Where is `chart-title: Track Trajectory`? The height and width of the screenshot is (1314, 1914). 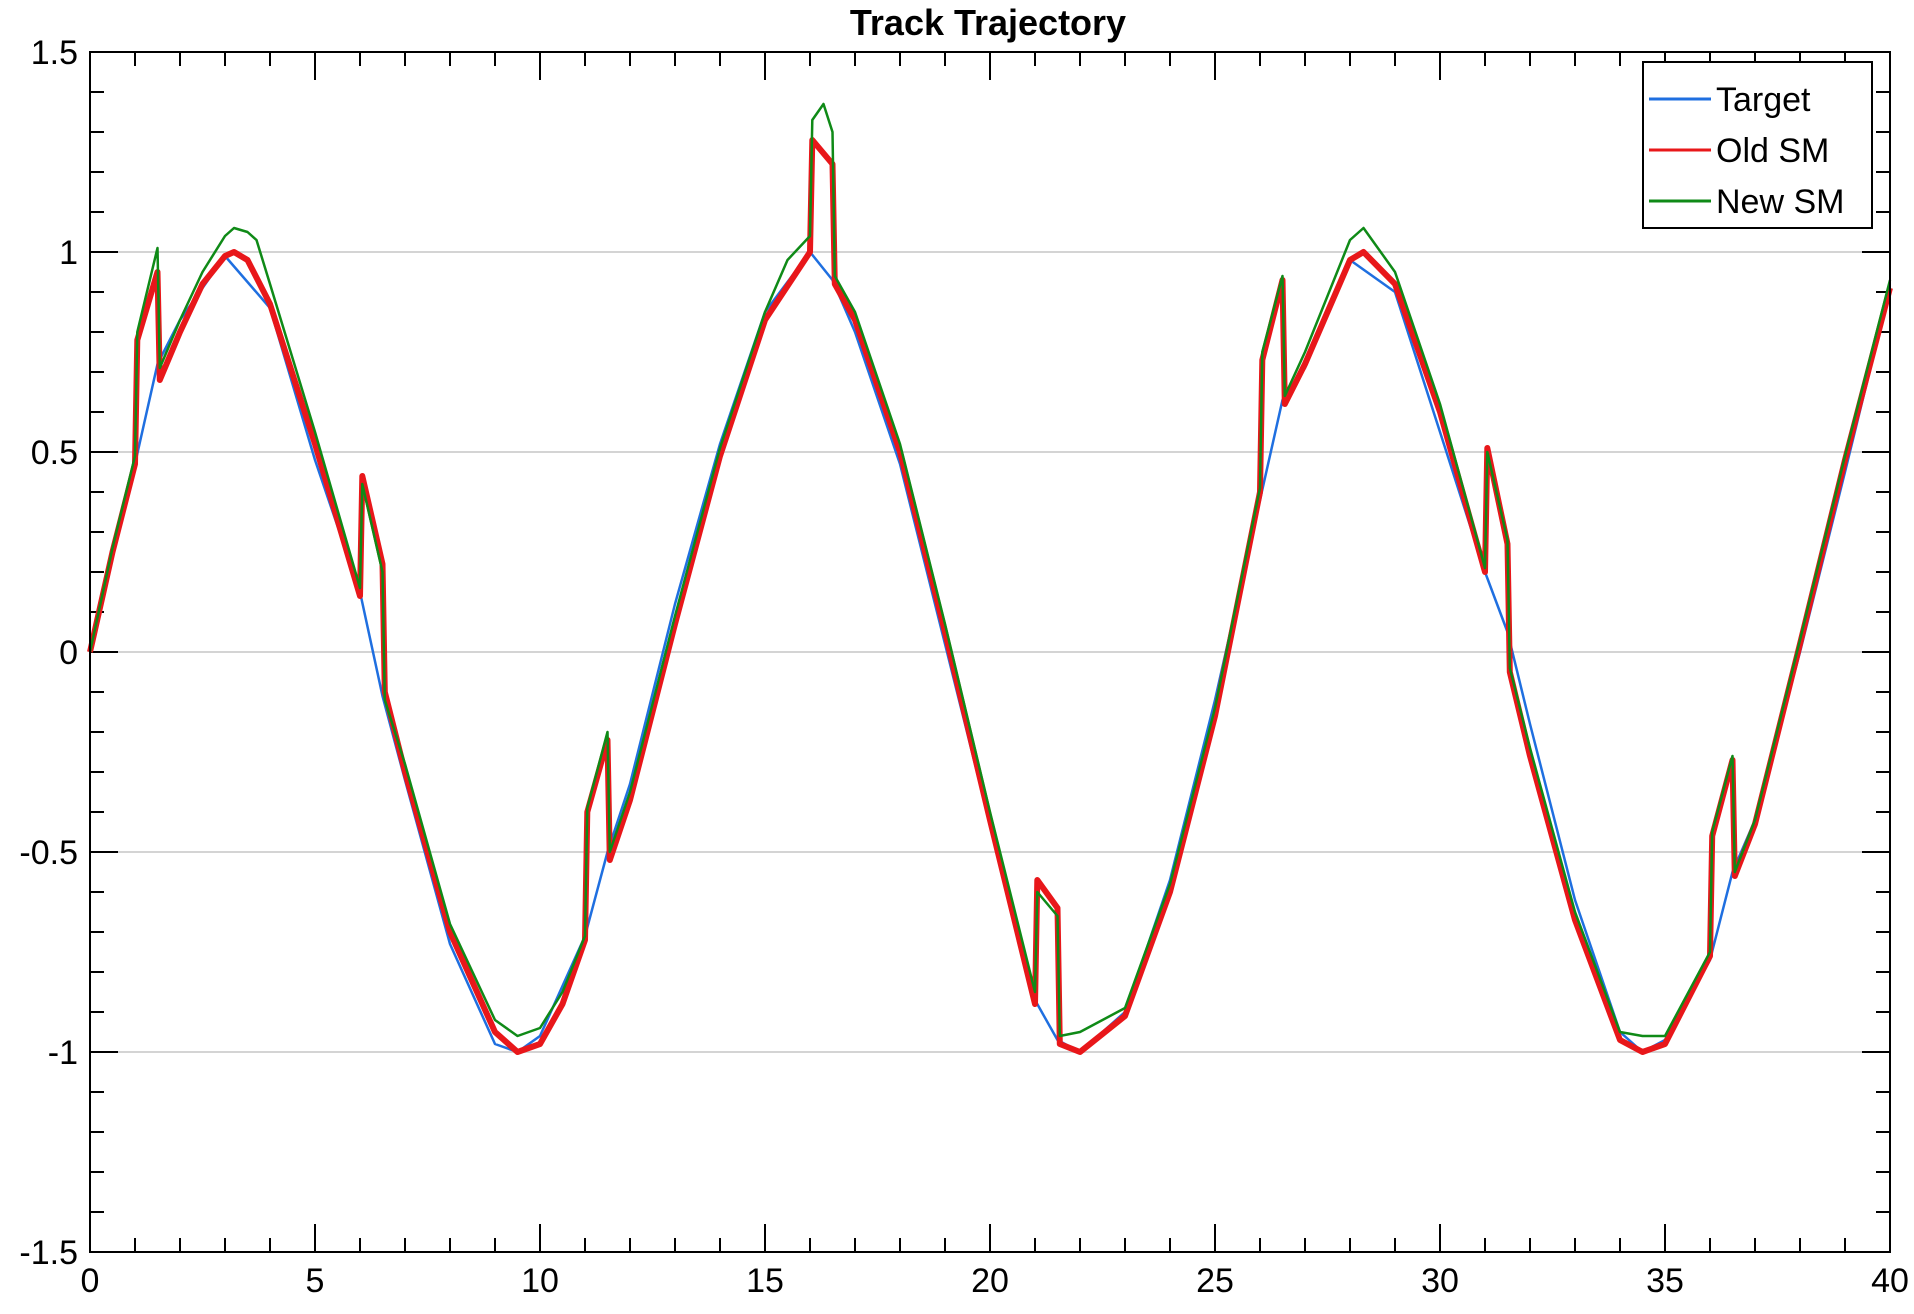 chart-title: Track Trajectory is located at coordinates (988, 22).